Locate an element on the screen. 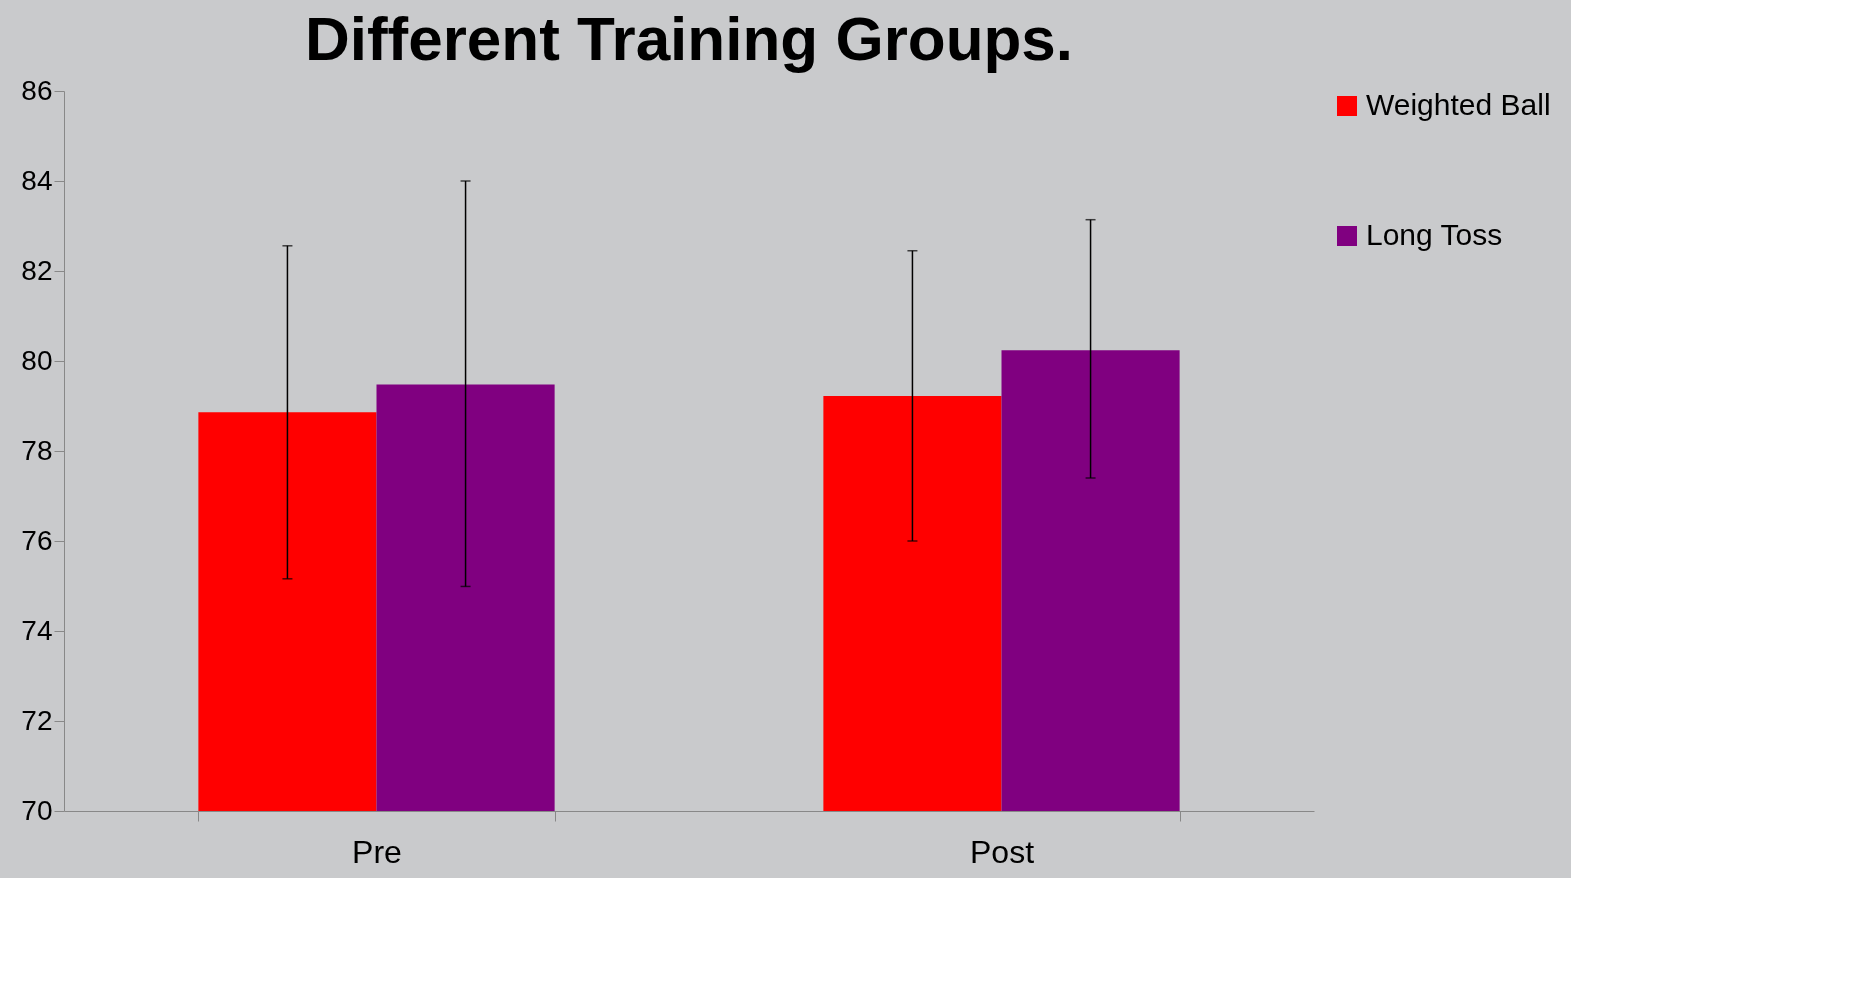  legend-label: Long Toss is located at coordinates (1434, 234).